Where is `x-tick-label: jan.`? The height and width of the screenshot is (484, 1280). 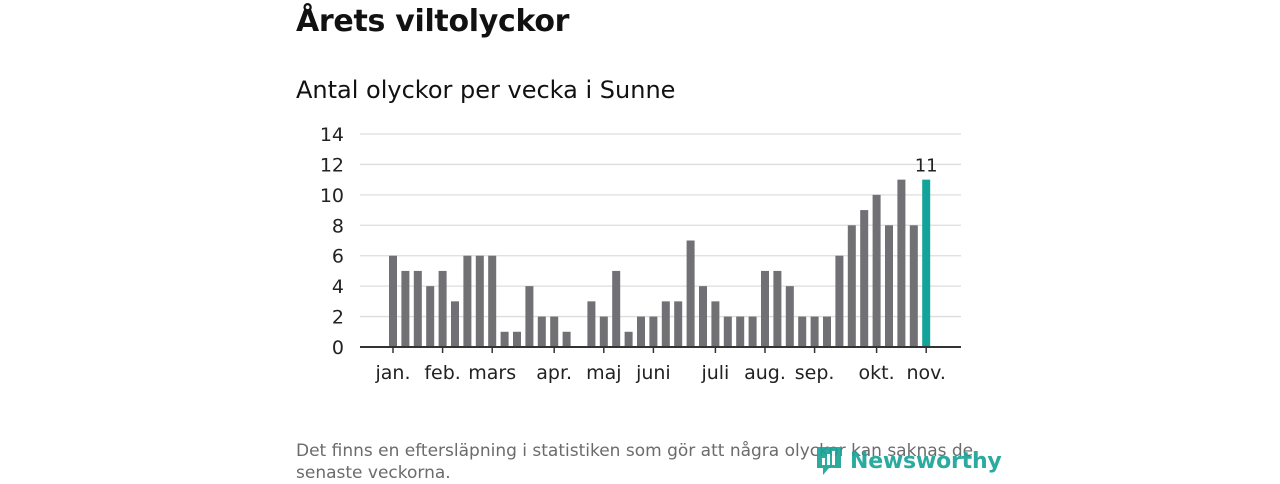
x-tick-label: jan. is located at coordinates (392, 373).